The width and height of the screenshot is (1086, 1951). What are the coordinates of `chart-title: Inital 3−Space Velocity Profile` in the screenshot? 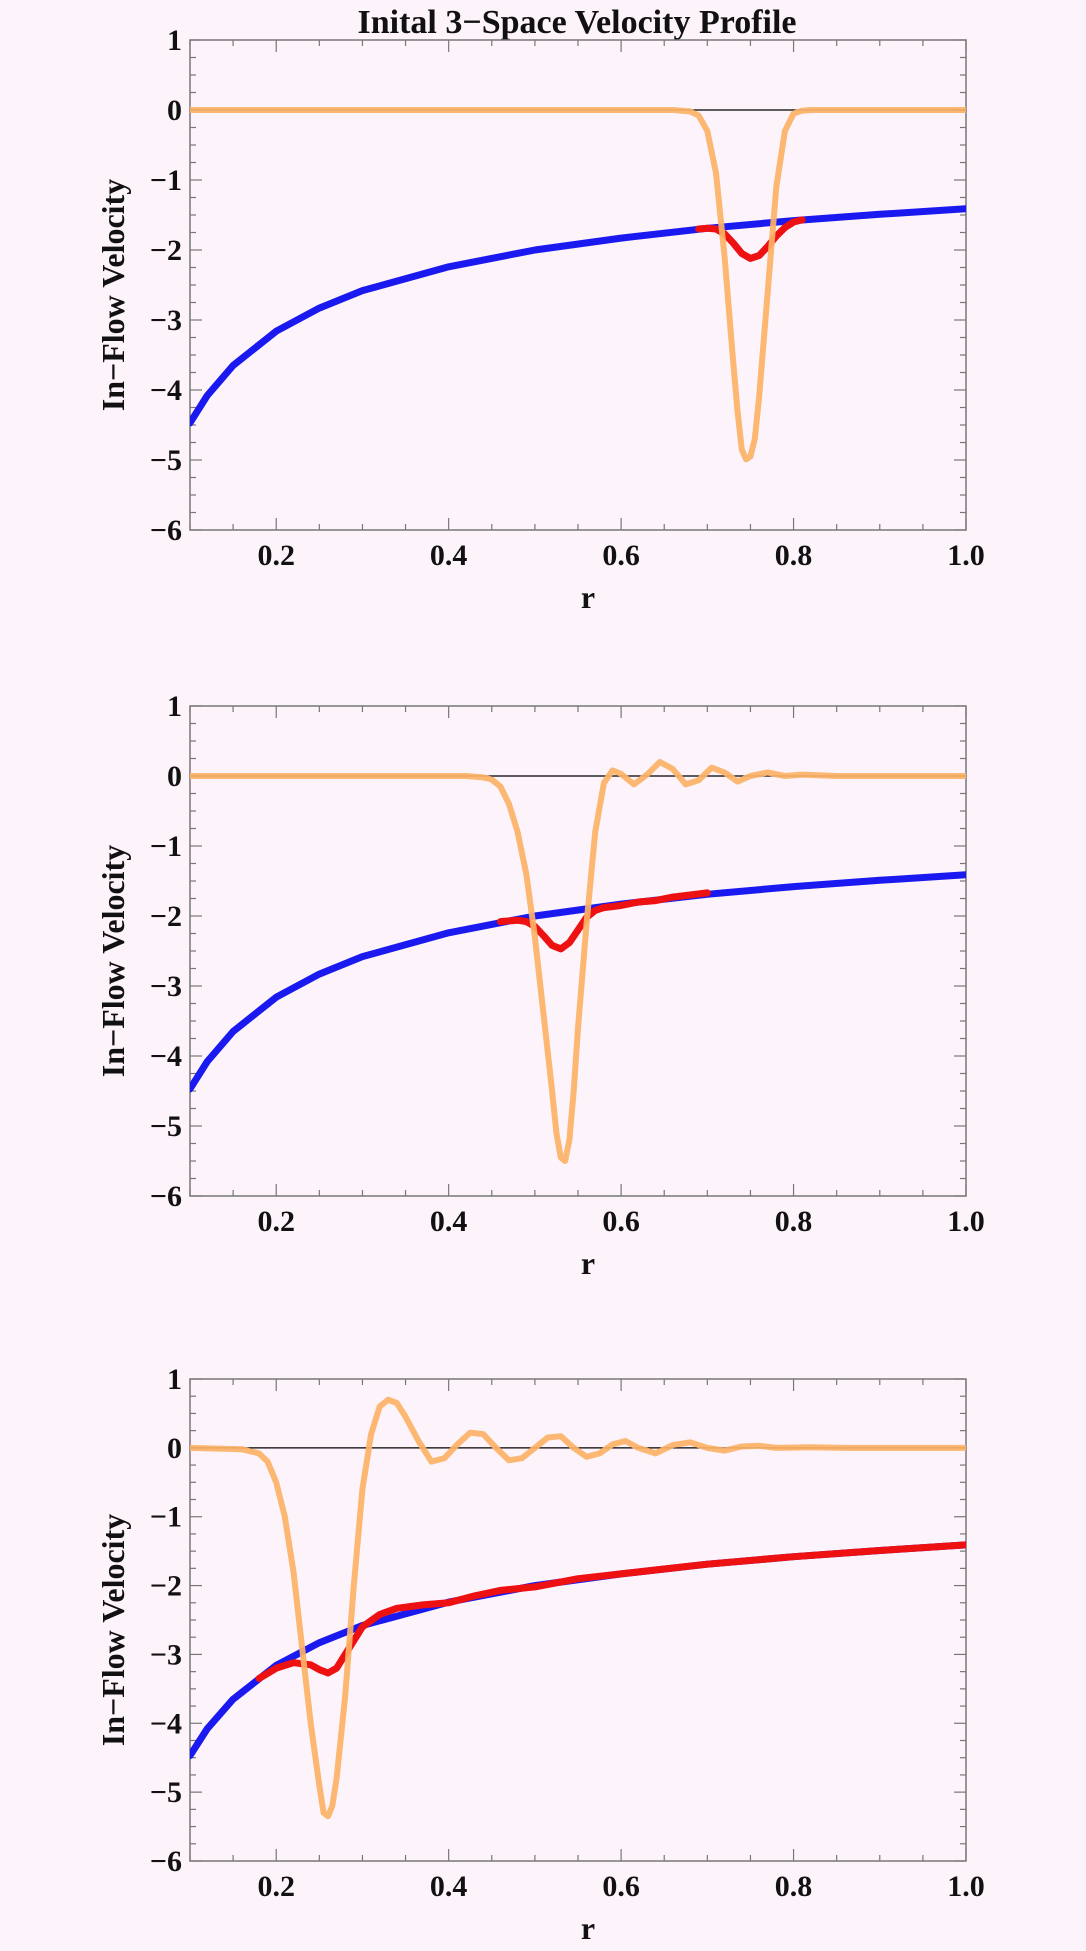 It's located at (577, 22).